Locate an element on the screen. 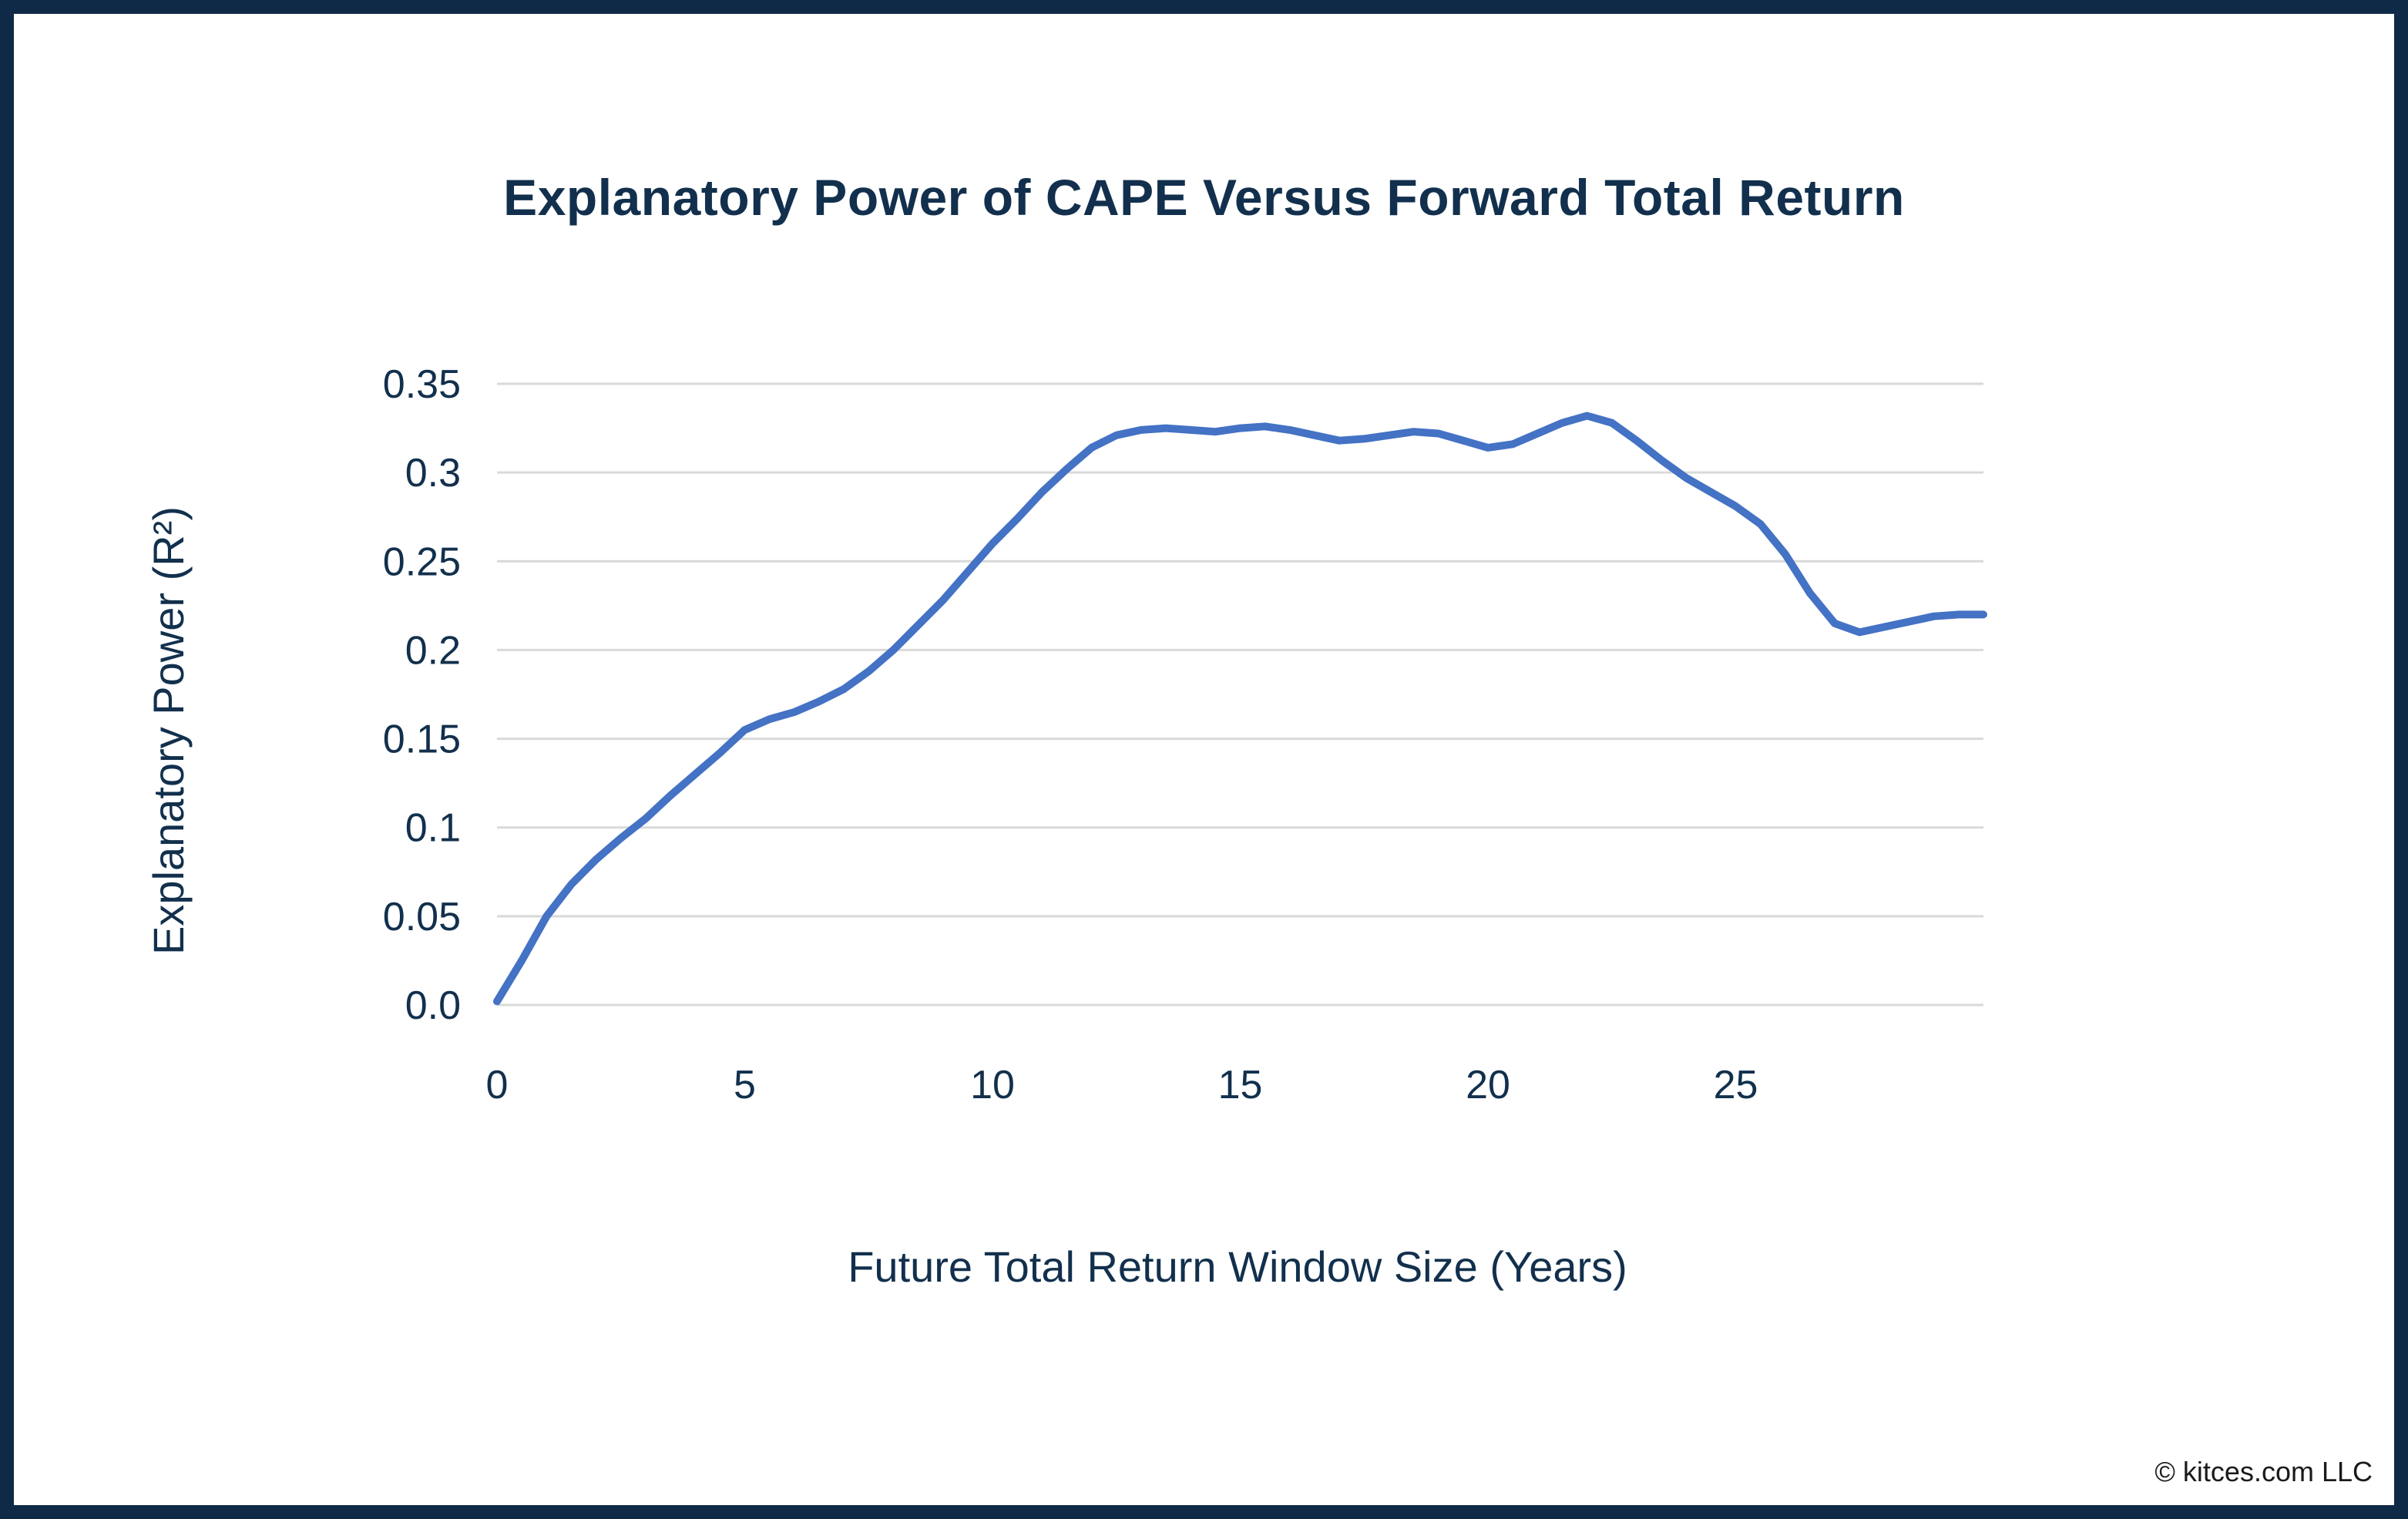 Image resolution: width=2408 pixels, height=1519 pixels. copyright-credit: © kitces.com LLC is located at coordinates (2264, 1471).